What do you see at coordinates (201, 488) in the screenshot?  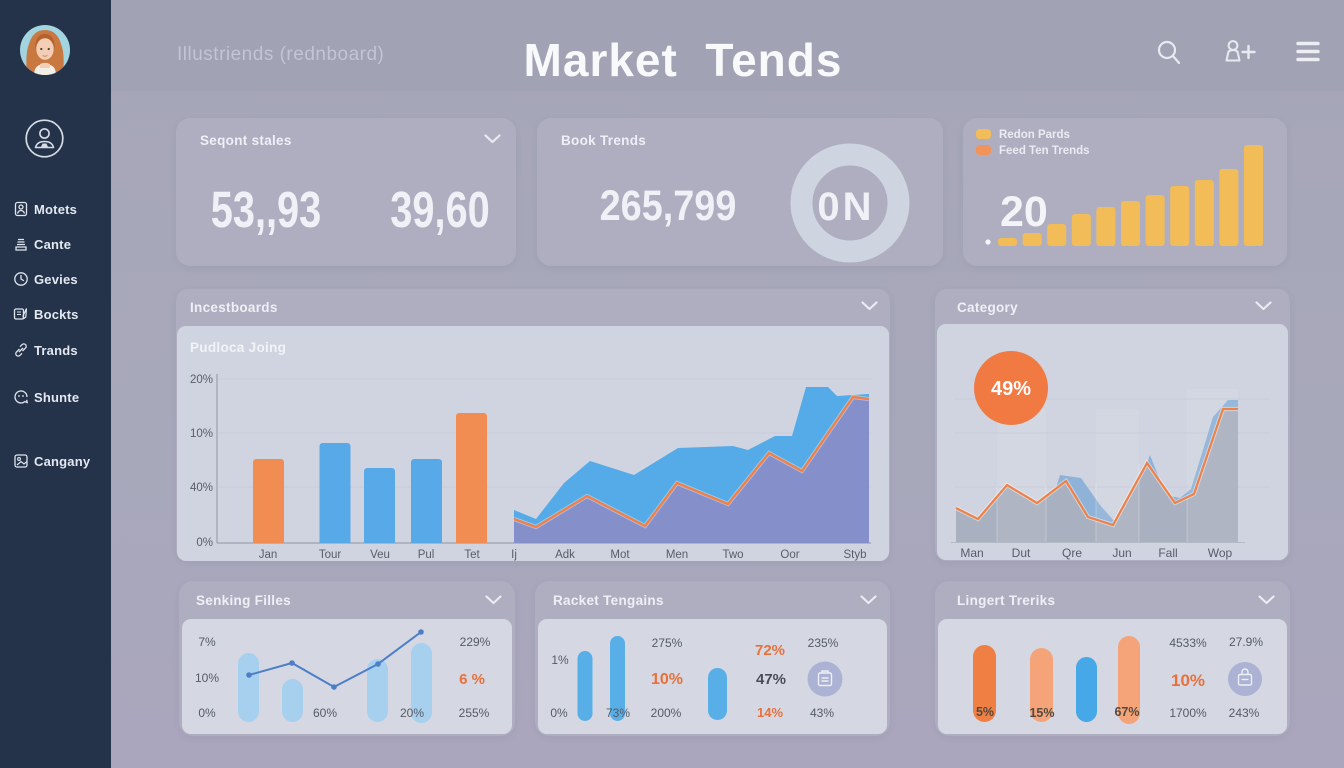 I see `svg-text: 40%` at bounding box center [201, 488].